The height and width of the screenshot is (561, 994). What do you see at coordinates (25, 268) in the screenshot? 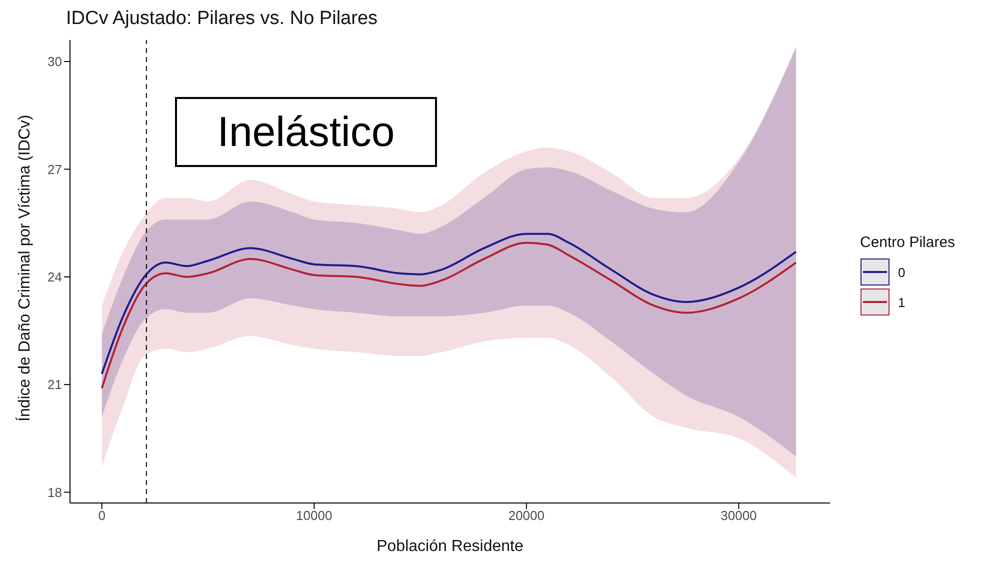
I see `y-axis-title: Índice de Daño Criminal por Víctima (IDCv)` at bounding box center [25, 268].